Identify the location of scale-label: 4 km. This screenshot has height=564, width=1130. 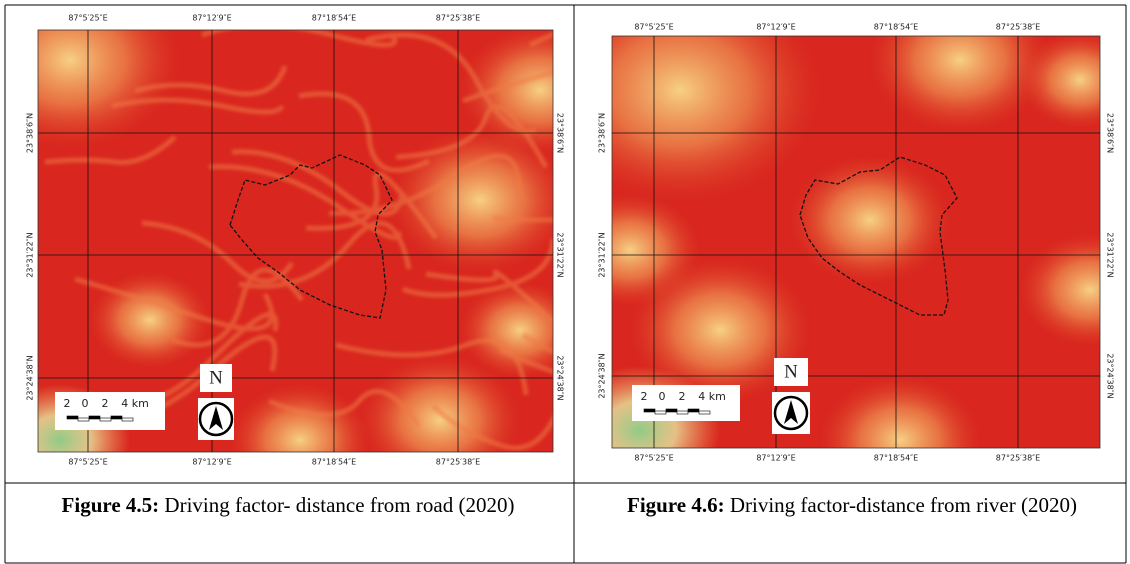
(135, 403).